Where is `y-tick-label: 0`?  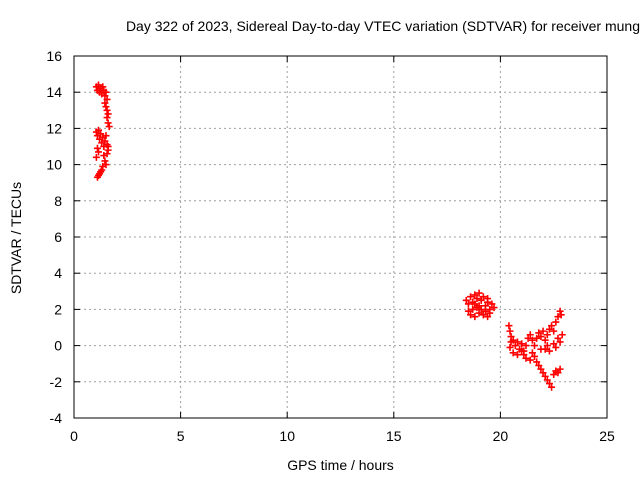 y-tick-label: 0 is located at coordinates (58, 346).